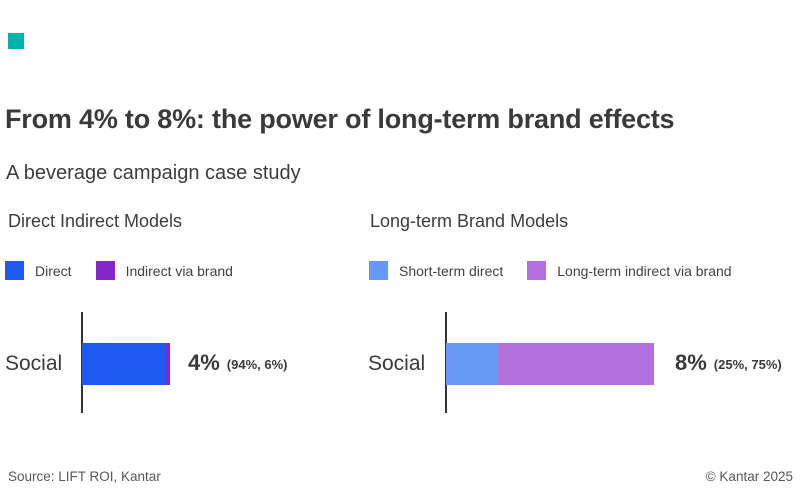  Describe the element at coordinates (747, 364) in the screenshot. I see `value-breakdown: (25%, 75%)` at that location.